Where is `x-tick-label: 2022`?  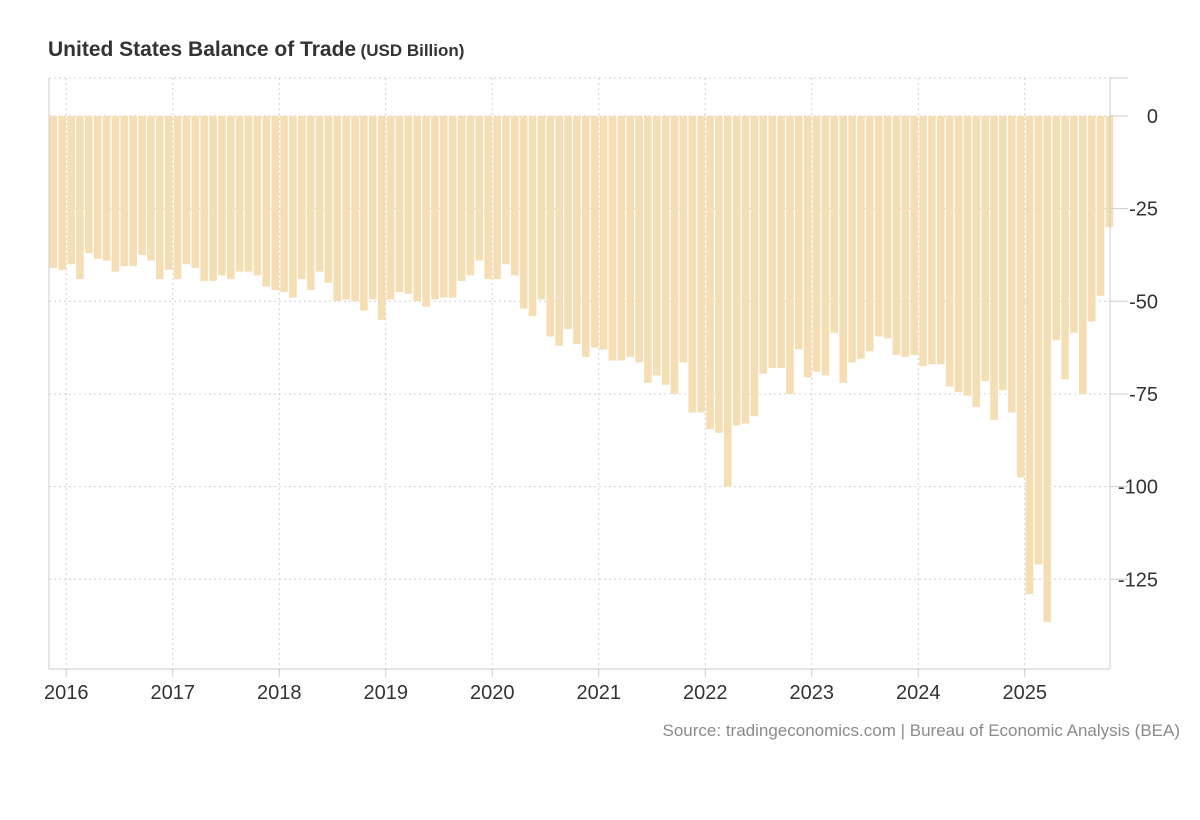 x-tick-label: 2022 is located at coordinates (705, 693).